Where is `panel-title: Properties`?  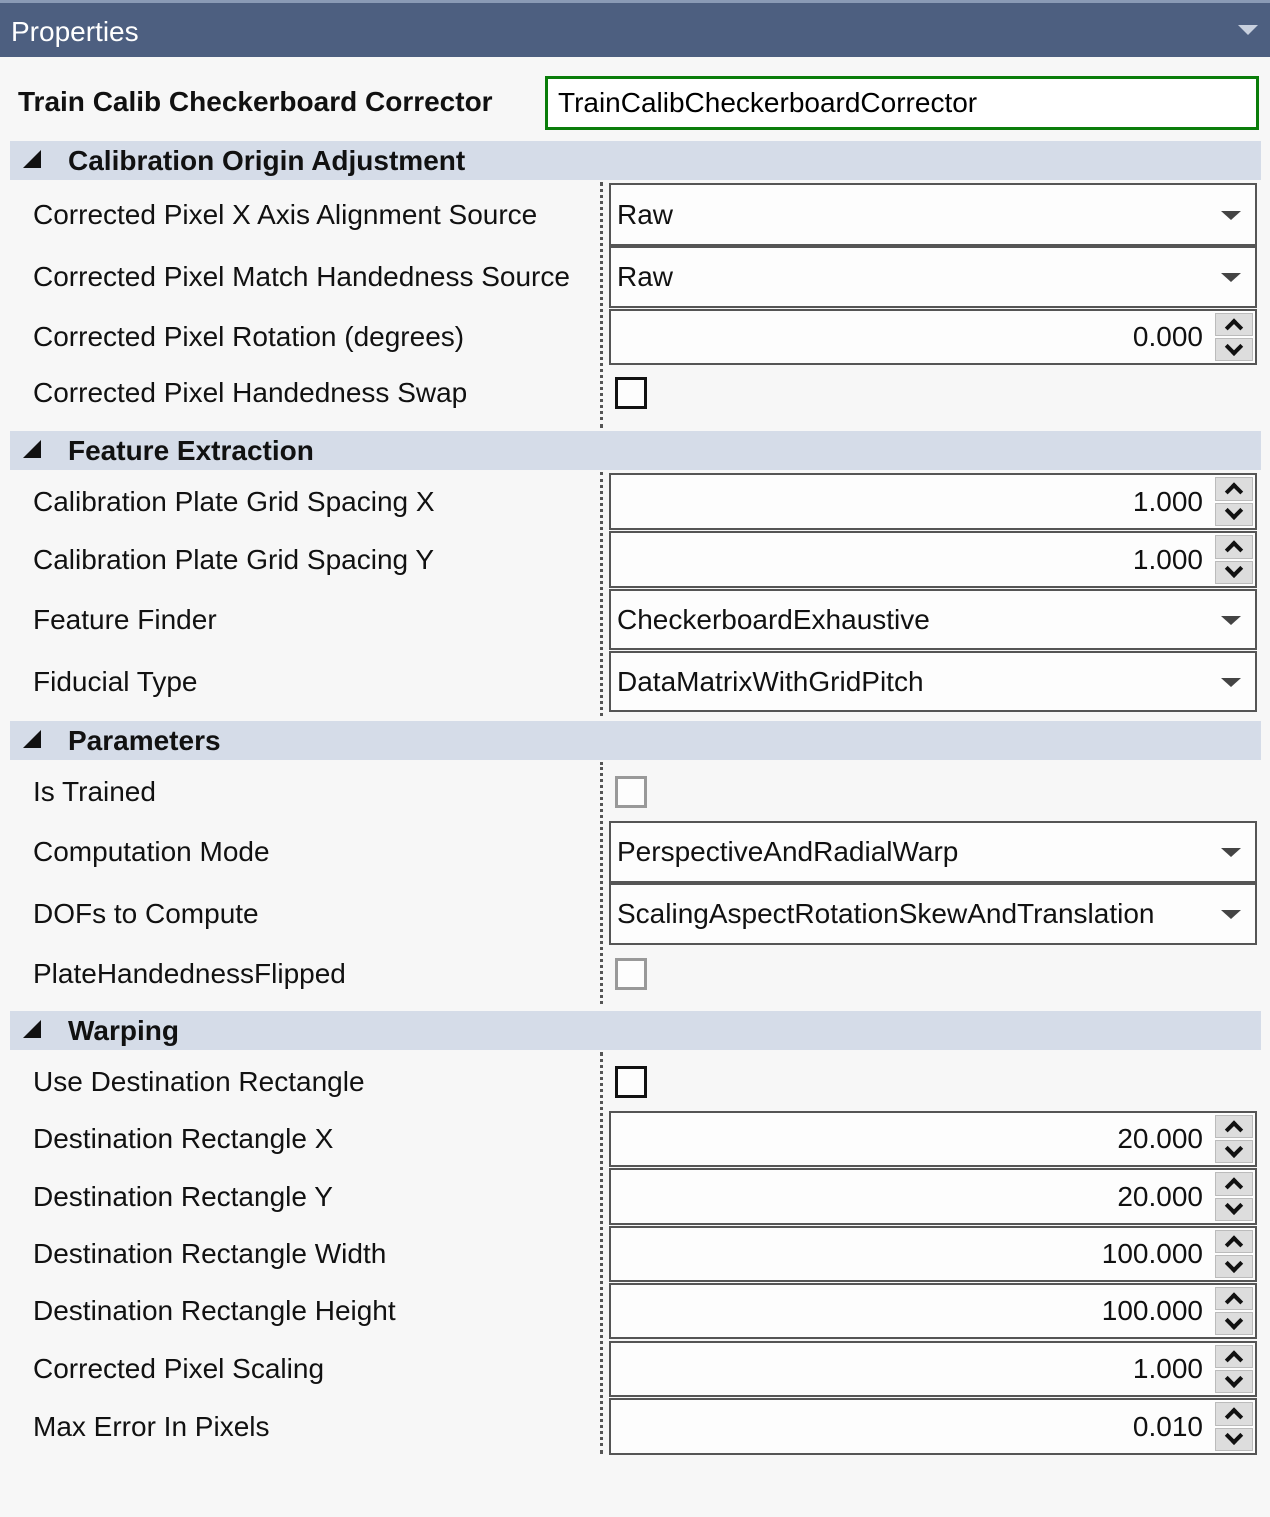
panel-title: Properties is located at coordinates (75, 31).